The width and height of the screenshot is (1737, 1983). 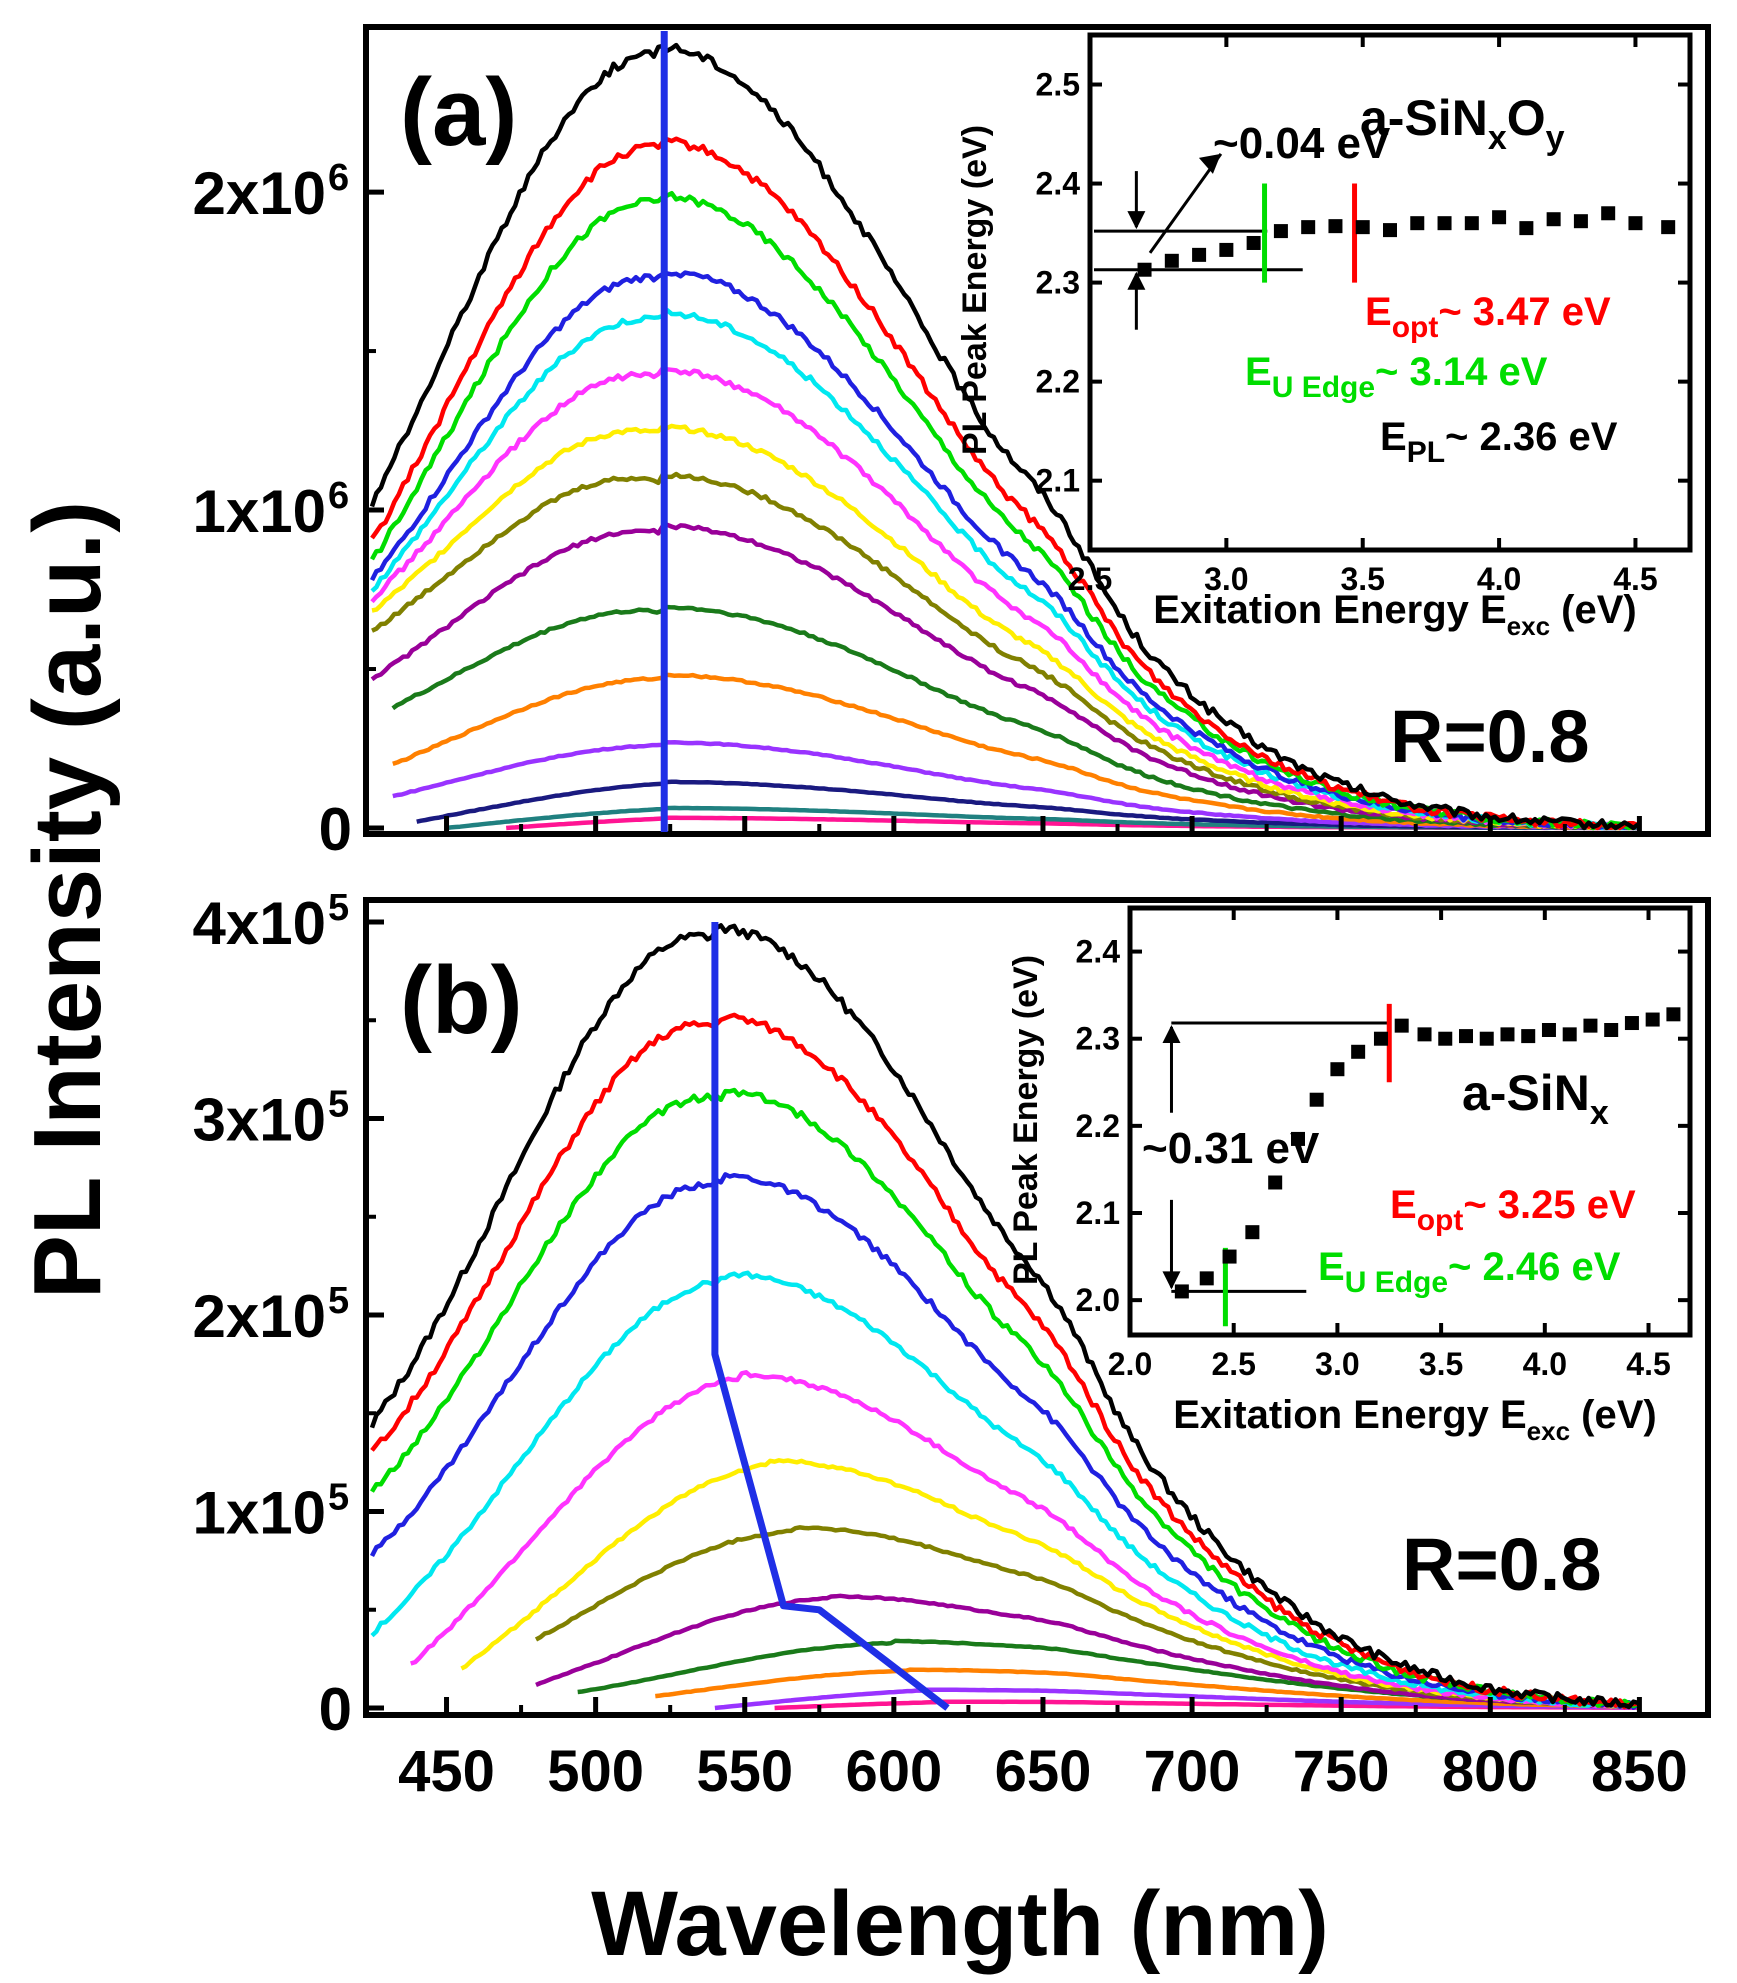 I want to click on inset-xtick-label-a-3: 4.0, so click(x=1499, y=579).